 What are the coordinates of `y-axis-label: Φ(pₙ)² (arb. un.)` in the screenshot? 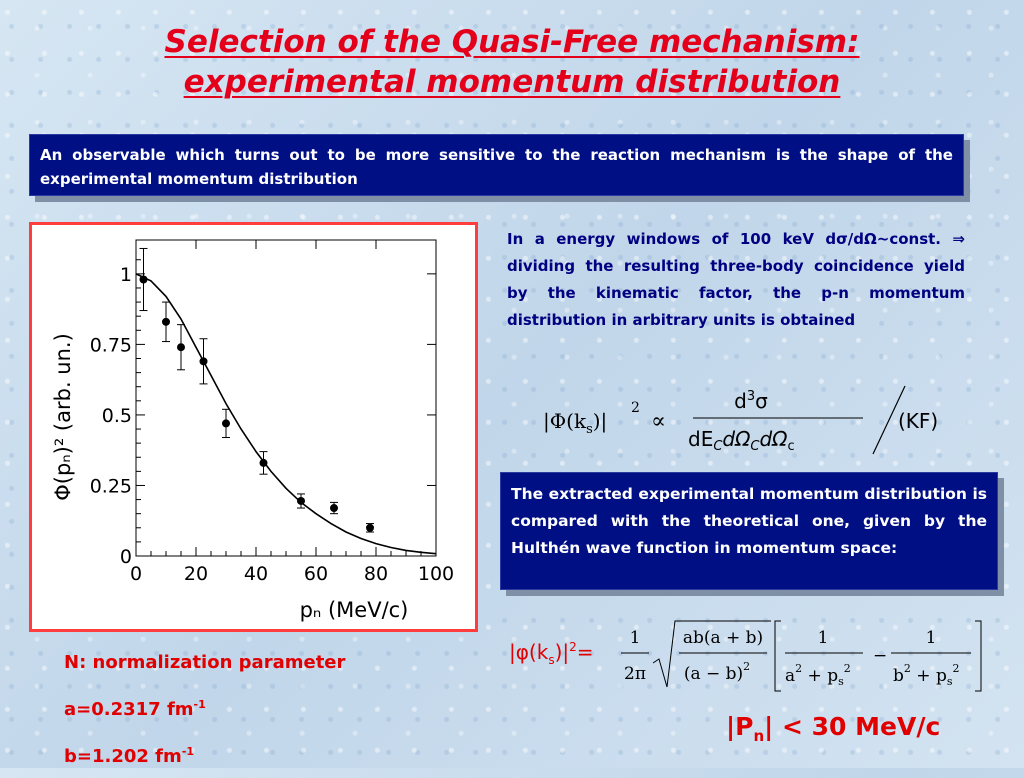 It's located at (63, 417).